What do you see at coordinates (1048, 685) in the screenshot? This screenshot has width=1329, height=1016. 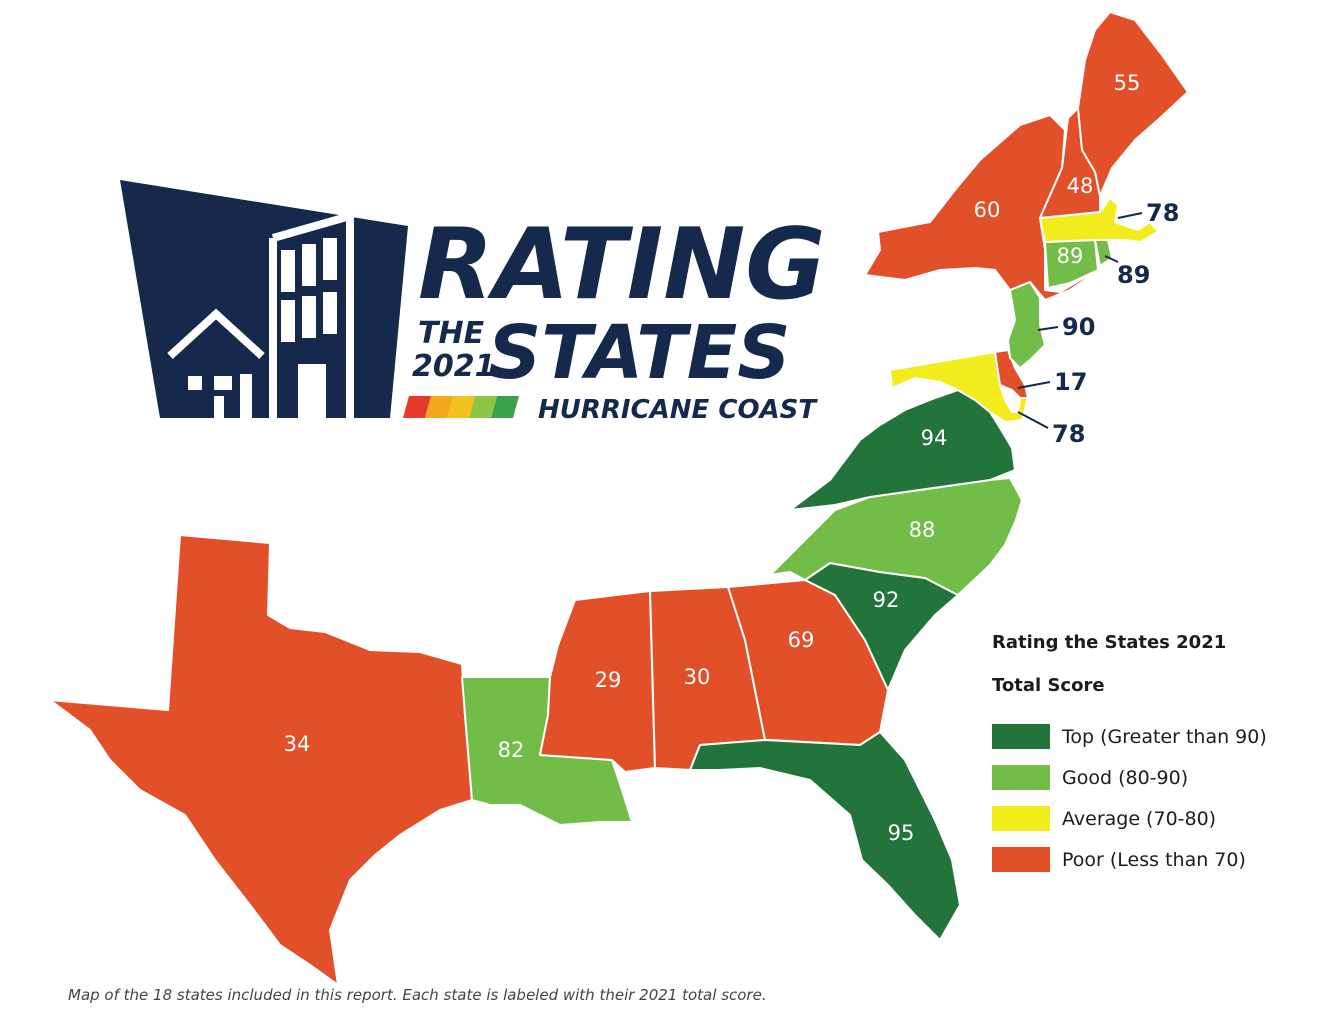 I see `legend-subtitle: Total Score` at bounding box center [1048, 685].